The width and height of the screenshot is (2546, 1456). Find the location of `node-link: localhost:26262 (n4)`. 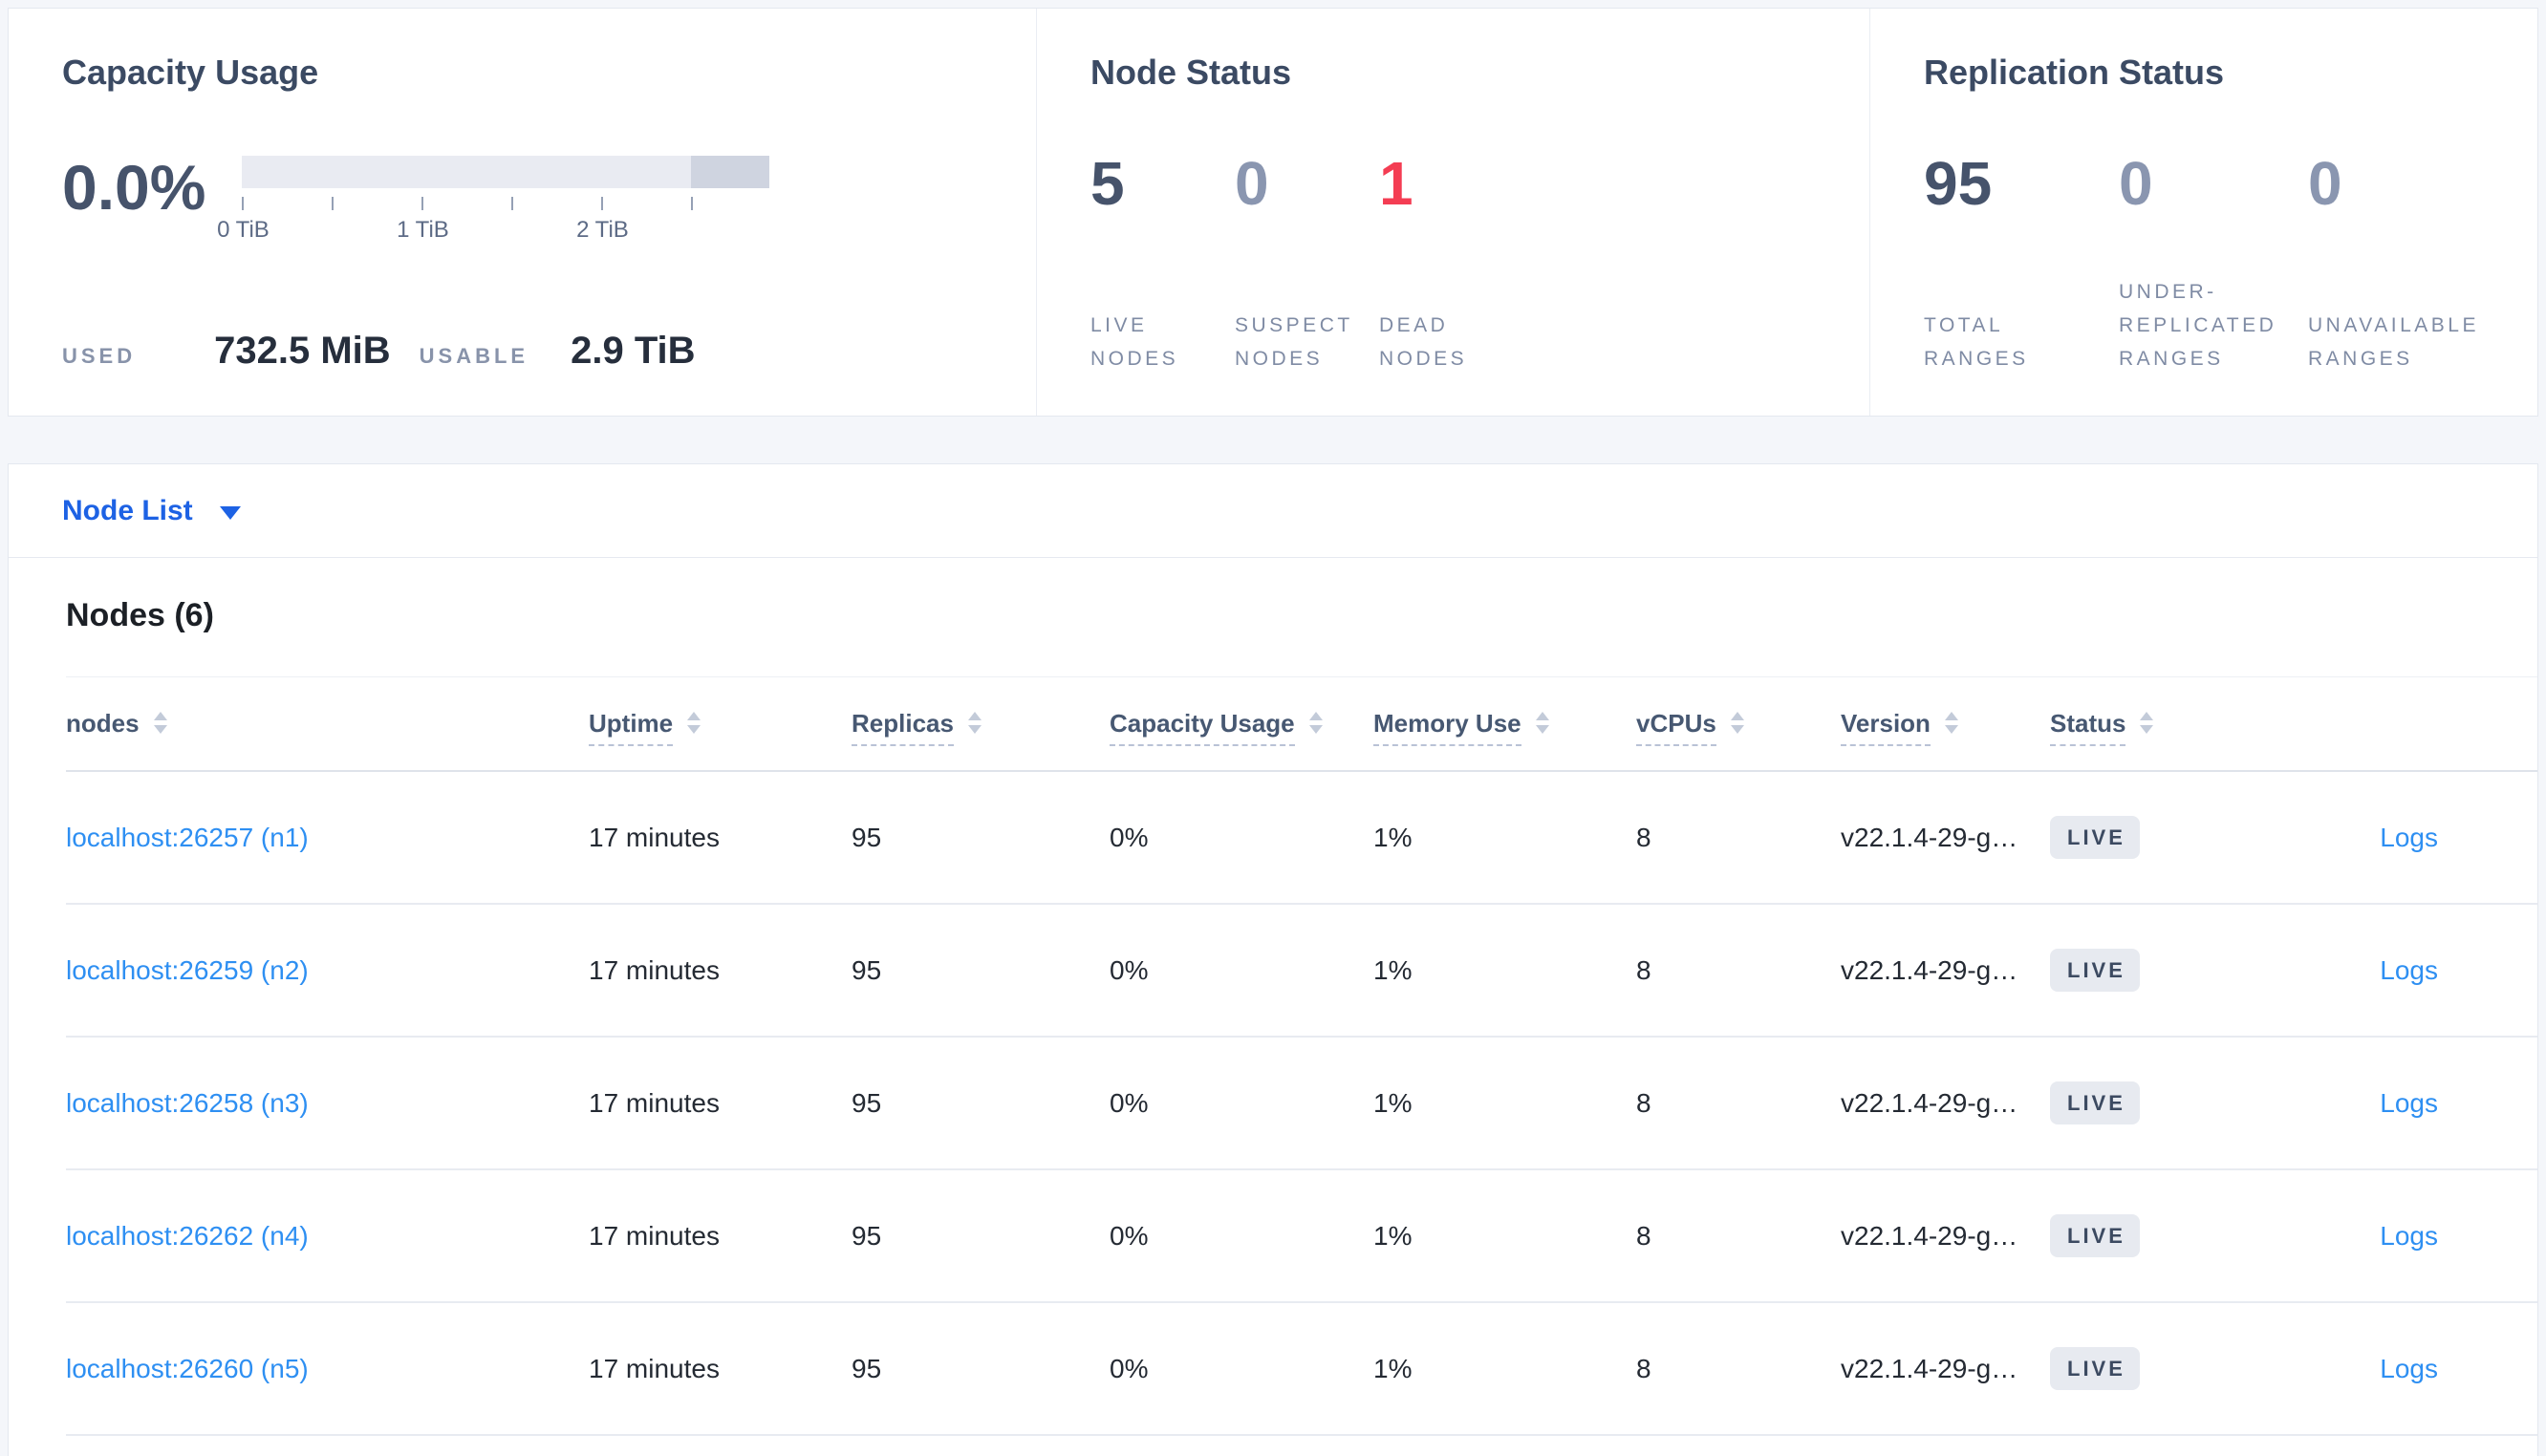

node-link: localhost:26262 (n4) is located at coordinates (187, 1235).